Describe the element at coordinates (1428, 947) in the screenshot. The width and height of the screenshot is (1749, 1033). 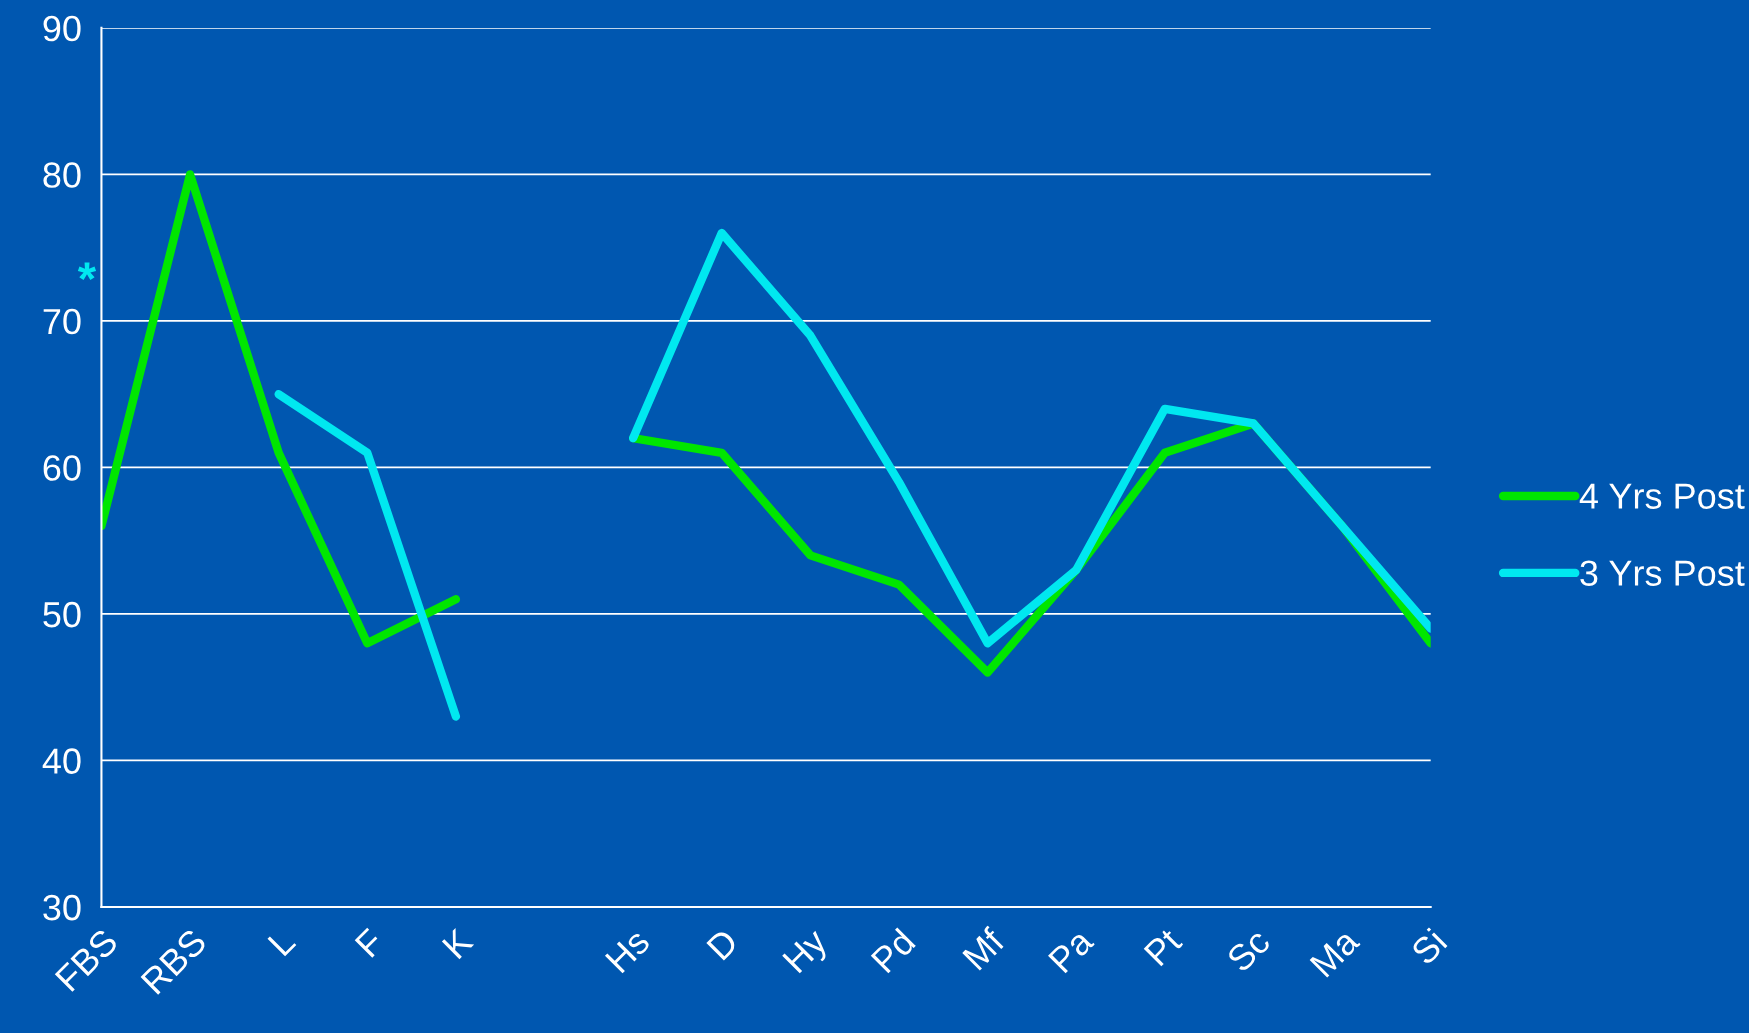
I see `x-tick-label: Si` at that location.